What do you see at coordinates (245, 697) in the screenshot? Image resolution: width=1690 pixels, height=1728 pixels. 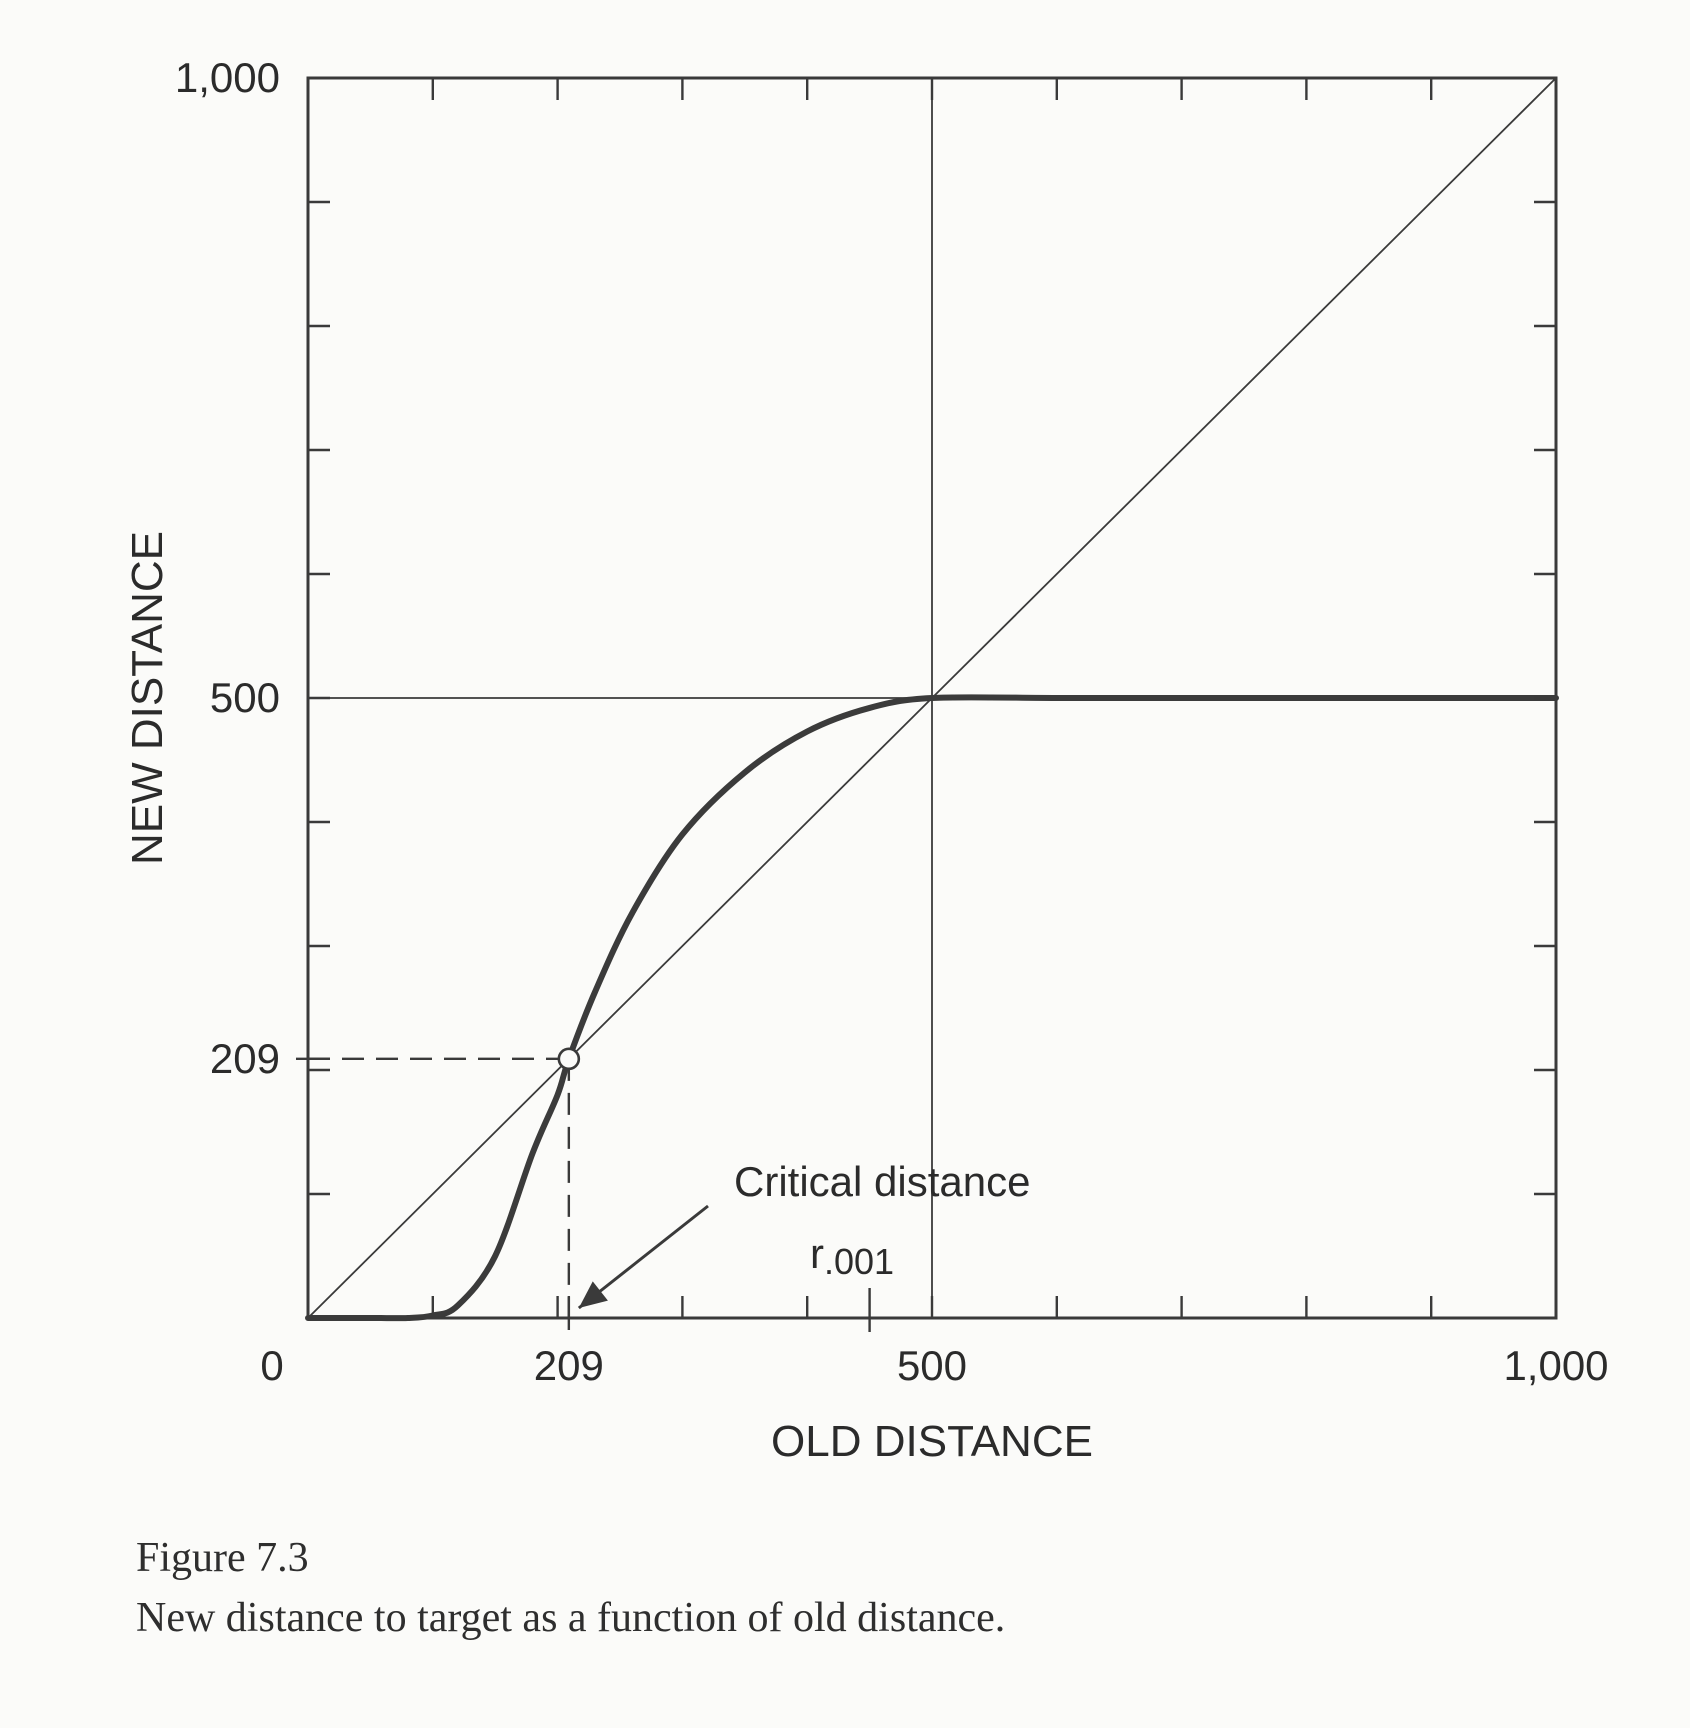 I see `y-tick-label: 500` at bounding box center [245, 697].